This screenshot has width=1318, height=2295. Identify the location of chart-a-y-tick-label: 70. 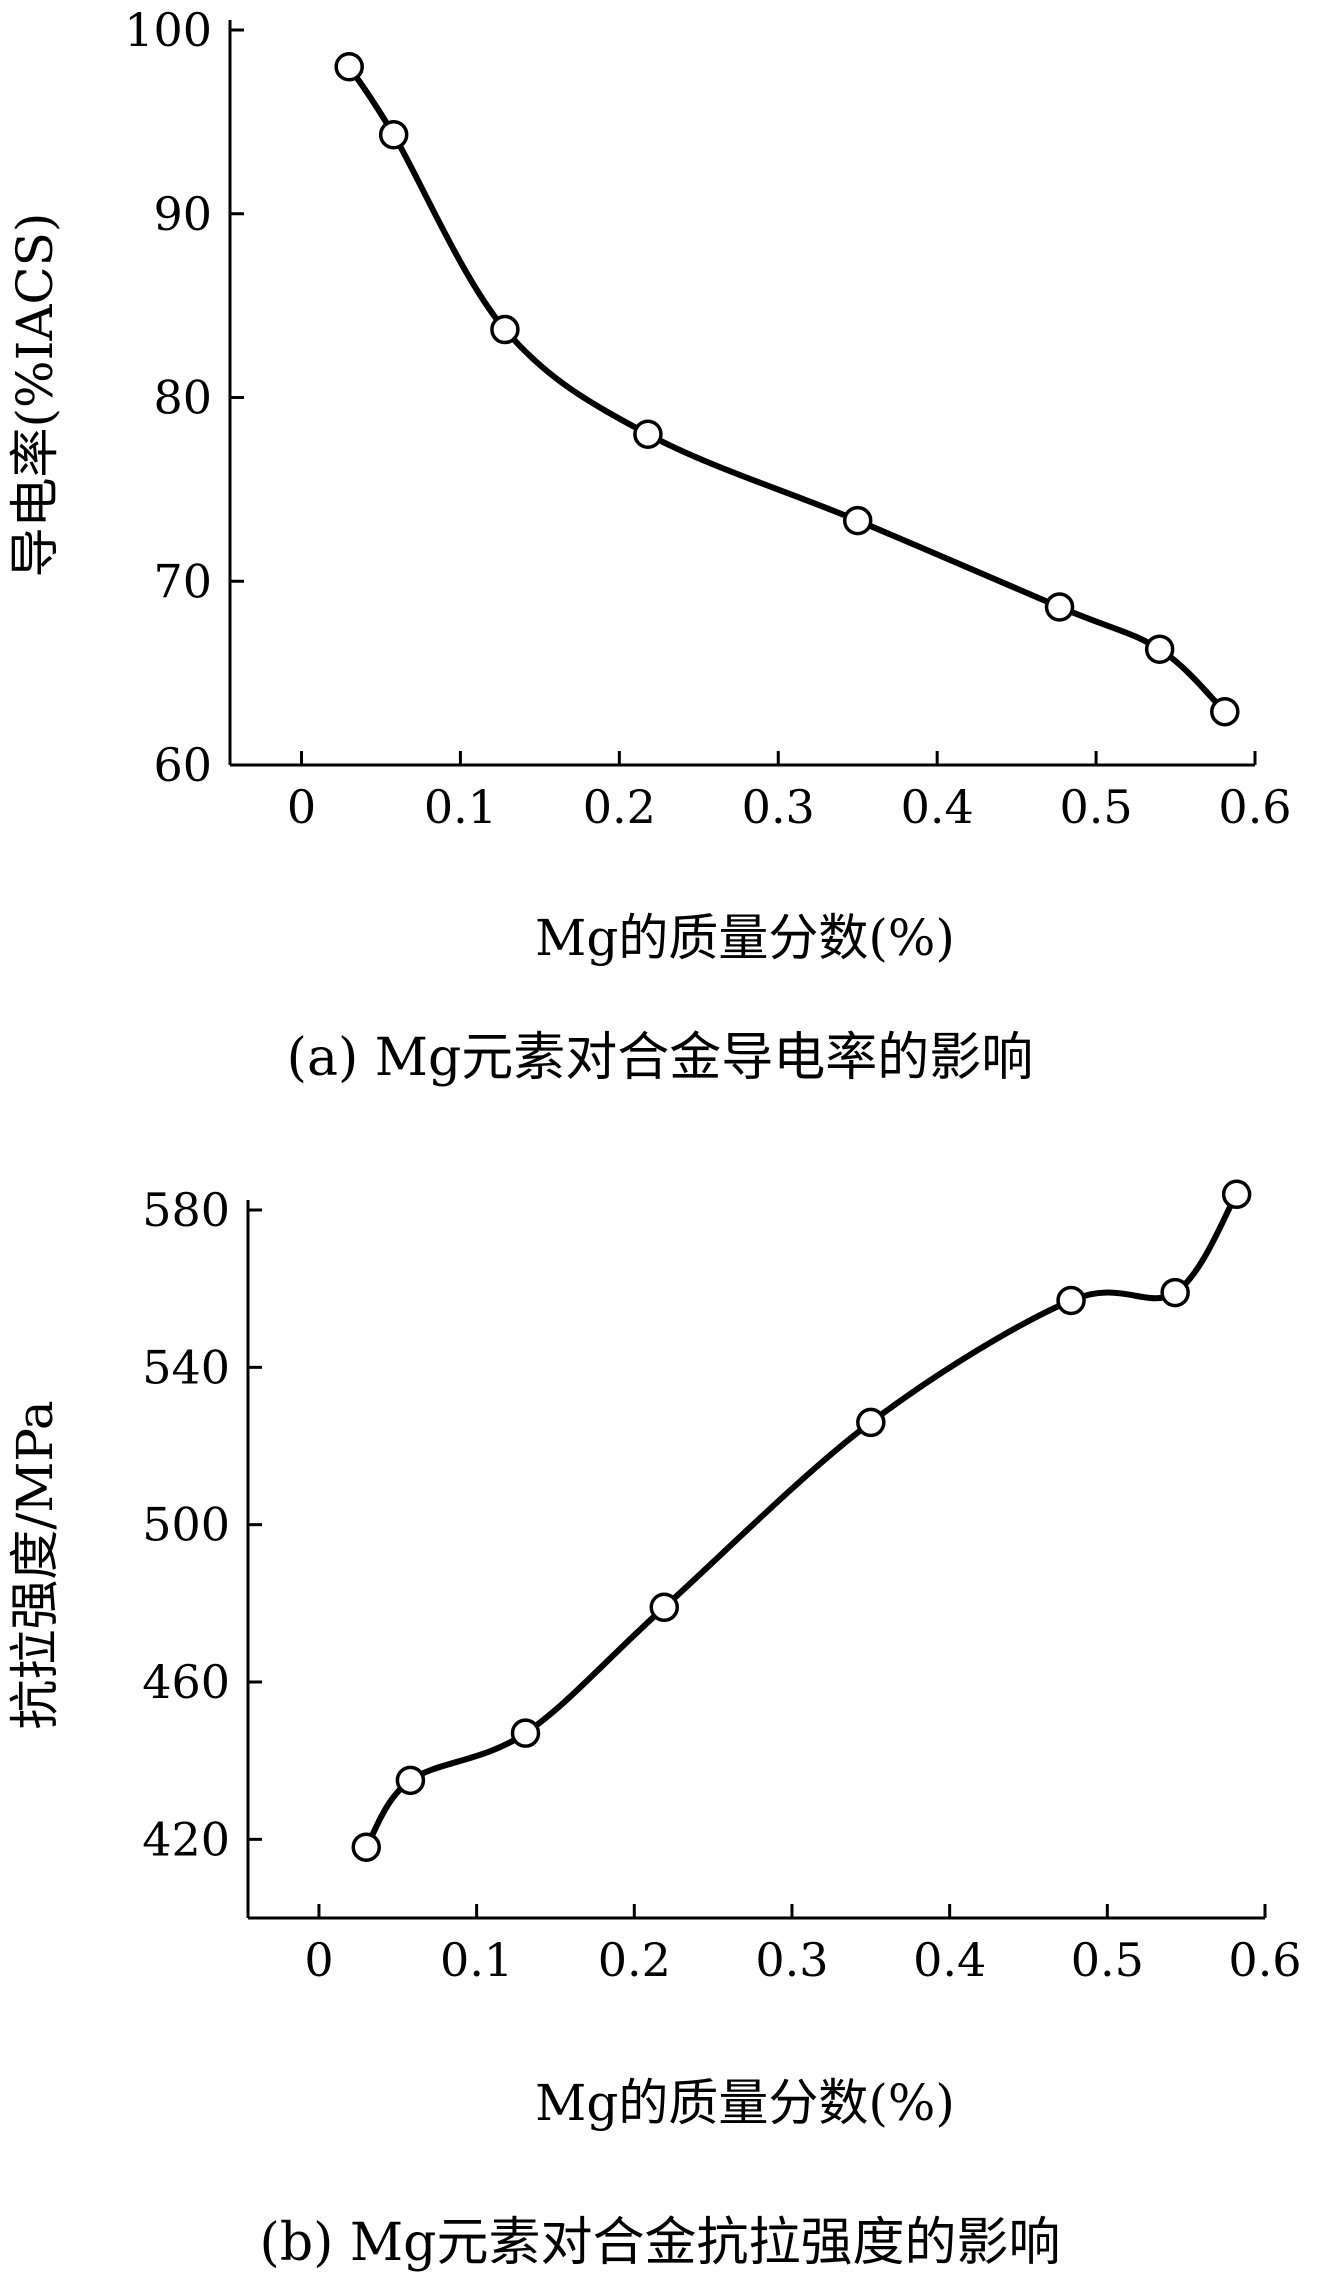
(182, 581).